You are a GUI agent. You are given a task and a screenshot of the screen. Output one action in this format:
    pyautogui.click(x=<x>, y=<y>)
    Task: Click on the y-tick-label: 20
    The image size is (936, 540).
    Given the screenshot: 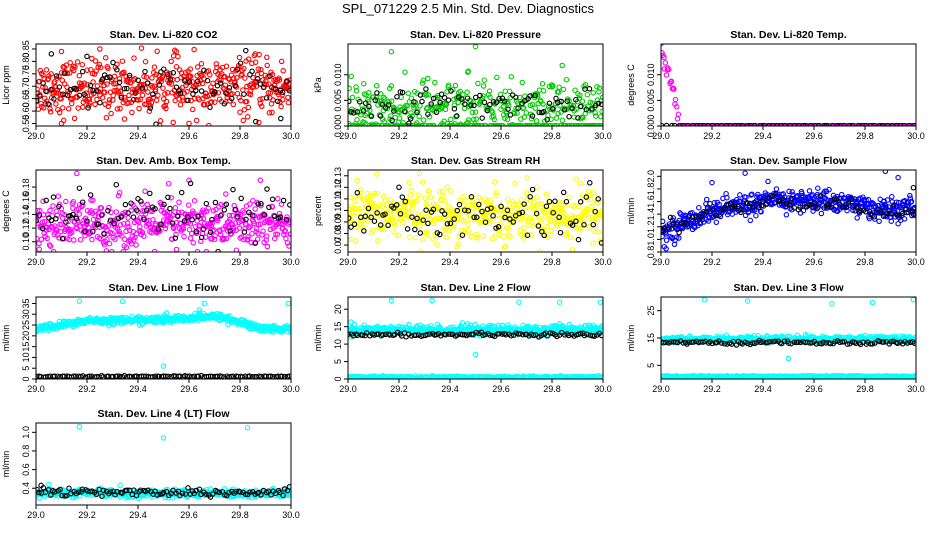 What is the action you would take?
    pyautogui.click(x=26, y=336)
    